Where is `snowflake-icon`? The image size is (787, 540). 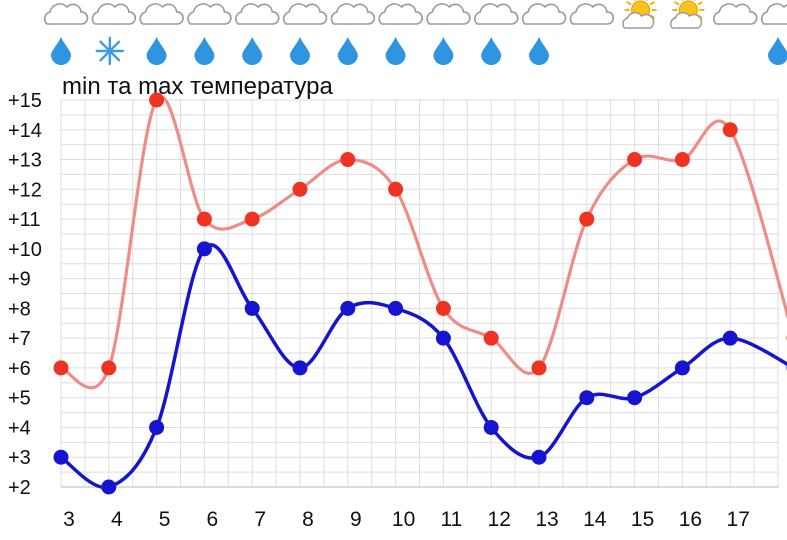
snowflake-icon is located at coordinates (110, 51).